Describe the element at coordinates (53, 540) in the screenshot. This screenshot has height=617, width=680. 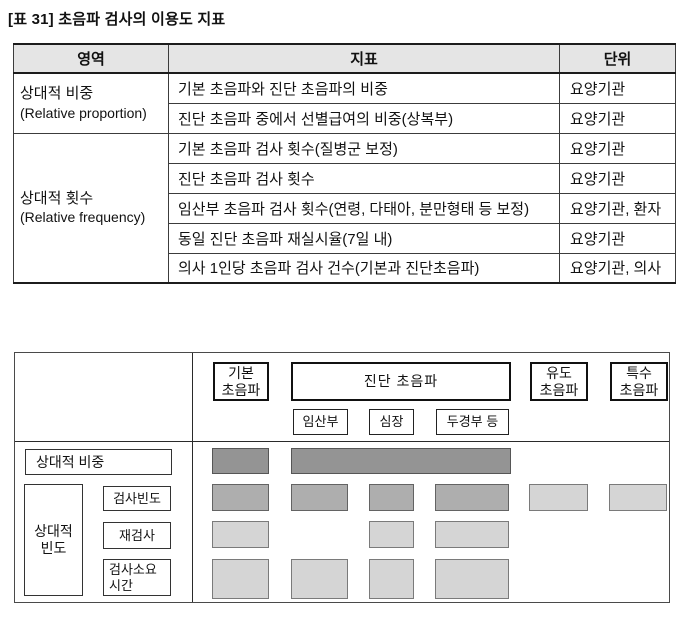
I see `row-group-label-relative-frequency: 상대적 빈도` at that location.